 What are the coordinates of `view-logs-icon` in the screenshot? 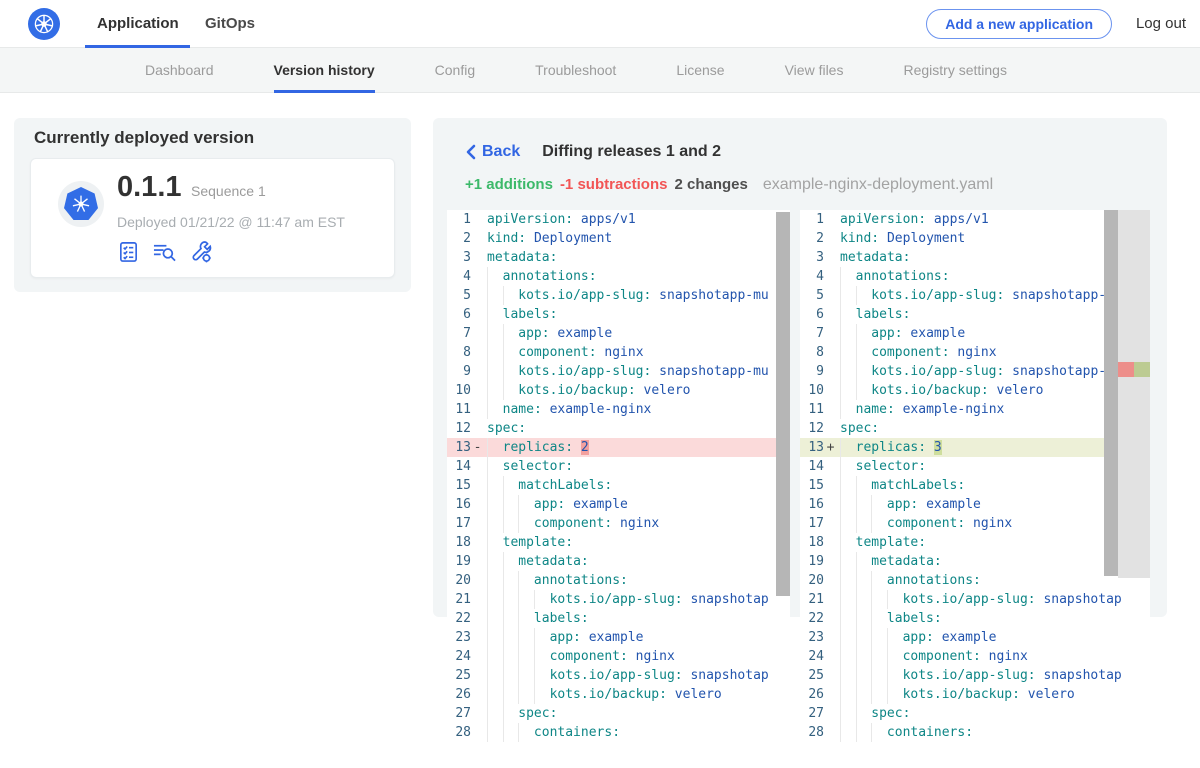 It's located at (164, 251).